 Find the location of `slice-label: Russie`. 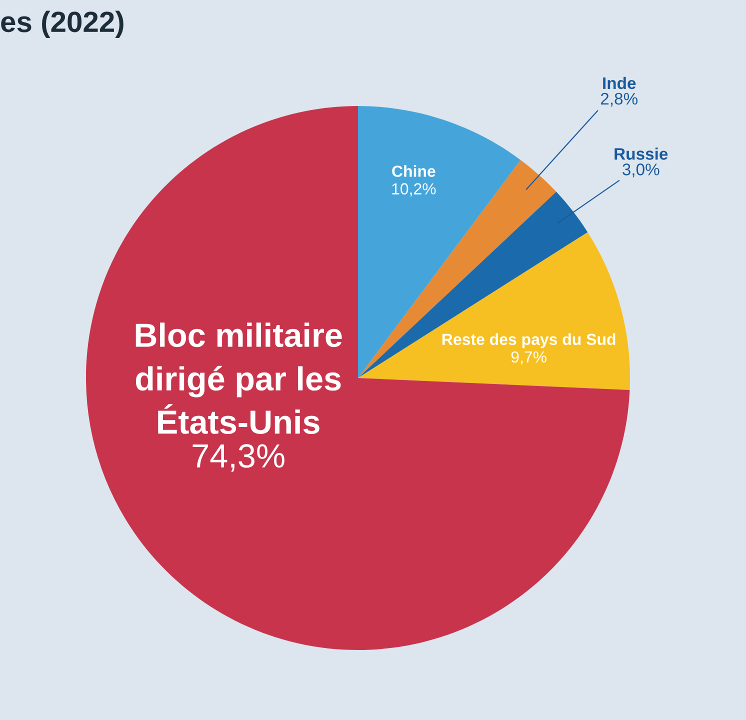

slice-label: Russie is located at coordinates (641, 154).